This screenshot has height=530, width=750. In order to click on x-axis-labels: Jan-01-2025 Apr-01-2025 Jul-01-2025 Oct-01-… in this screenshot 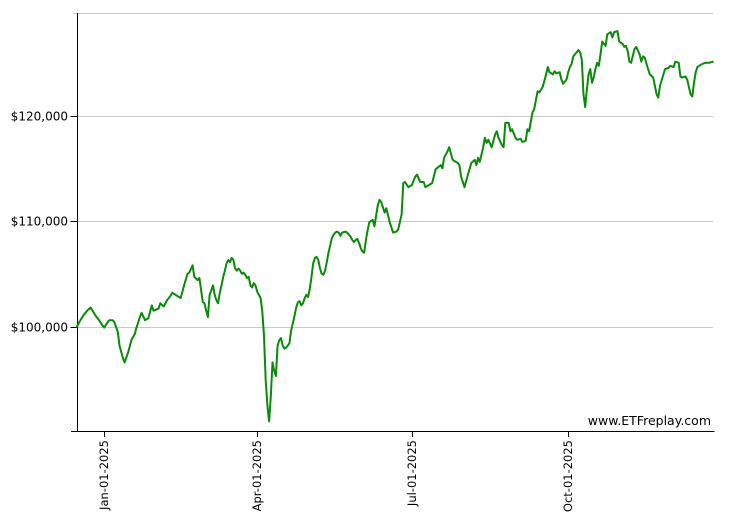, I will do `click(336, 476)`.